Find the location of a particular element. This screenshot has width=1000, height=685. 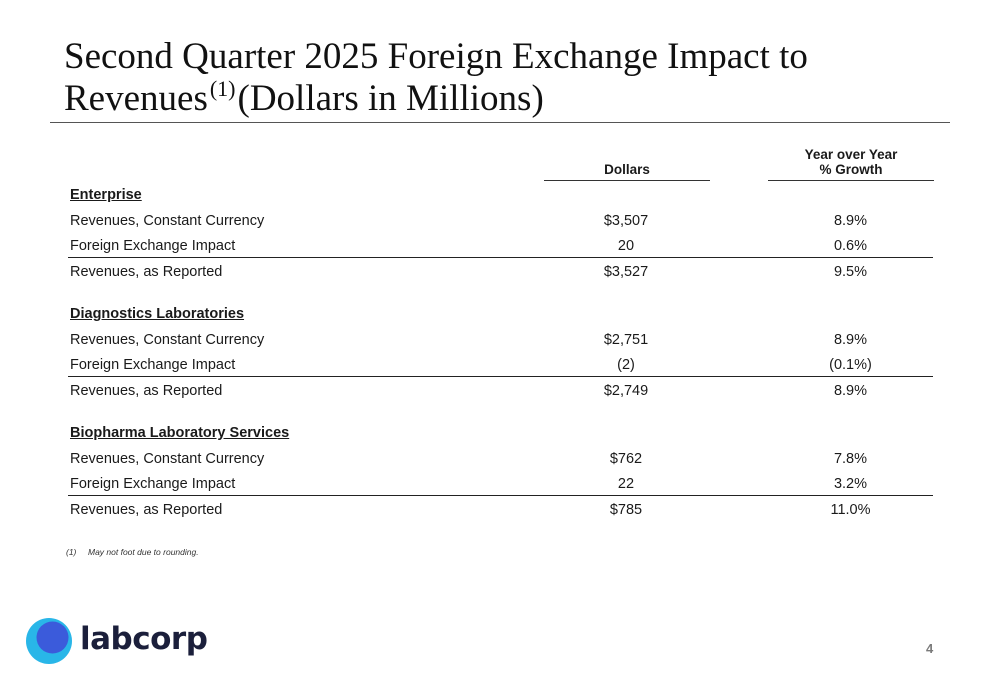

row-dollars: $3,527 is located at coordinates (626, 272).